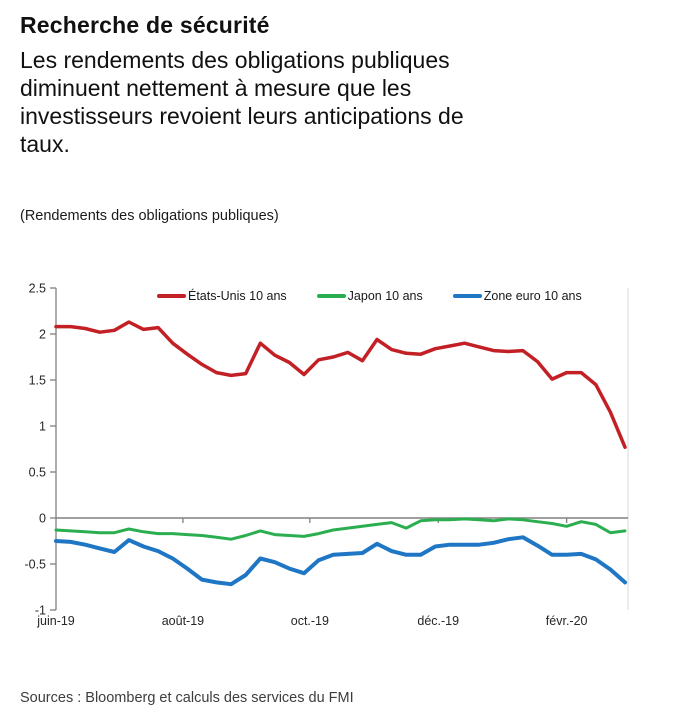  I want to click on y-axis-tick-label: 1, so click(42, 427).